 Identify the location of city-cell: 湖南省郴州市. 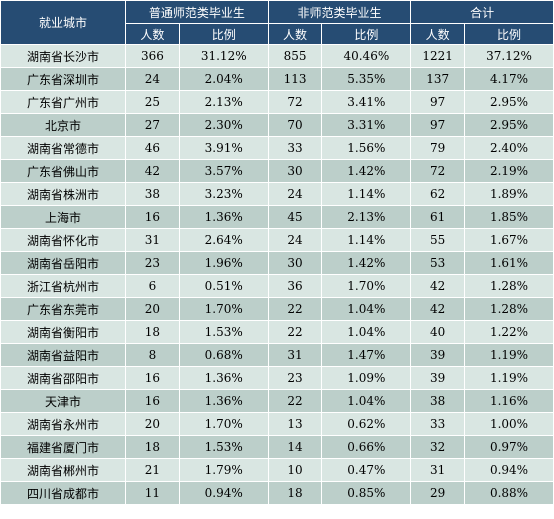
(63, 470).